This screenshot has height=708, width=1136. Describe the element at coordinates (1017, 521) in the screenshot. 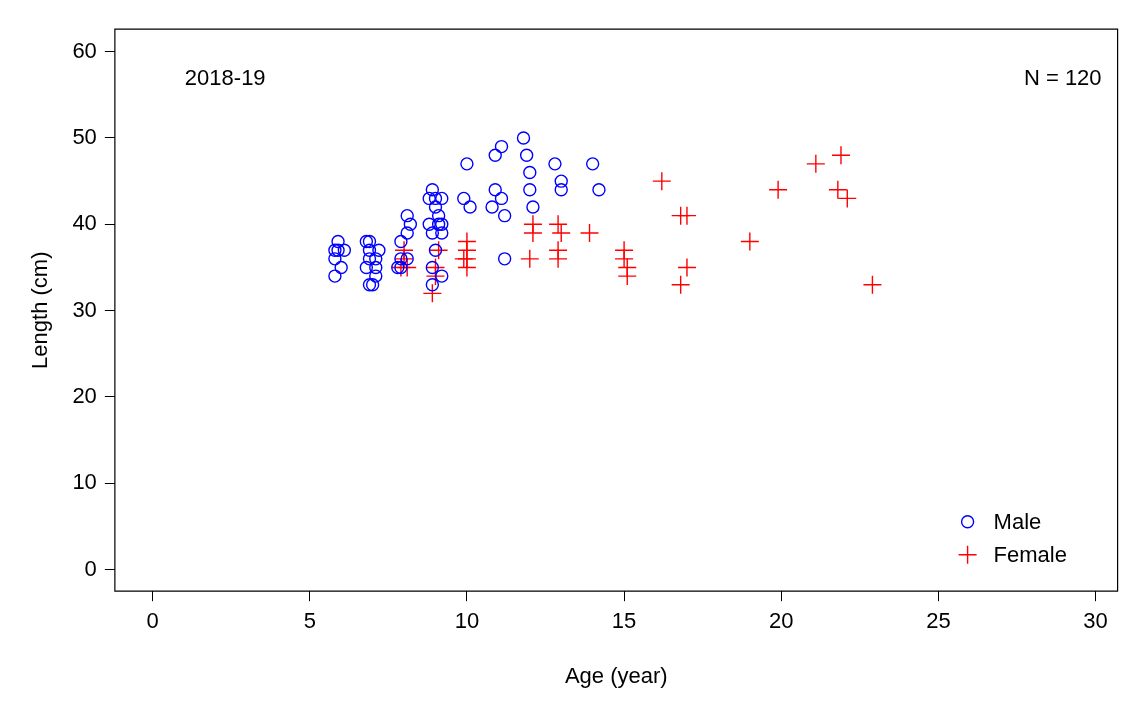

I see `legend-label: Male` at that location.